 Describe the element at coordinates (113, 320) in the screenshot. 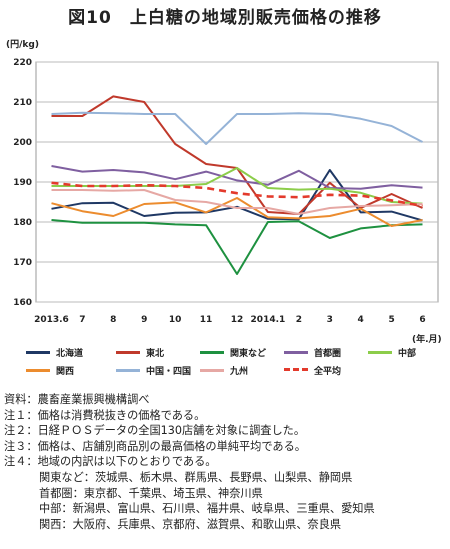

I see `x-tick-label: 8` at that location.